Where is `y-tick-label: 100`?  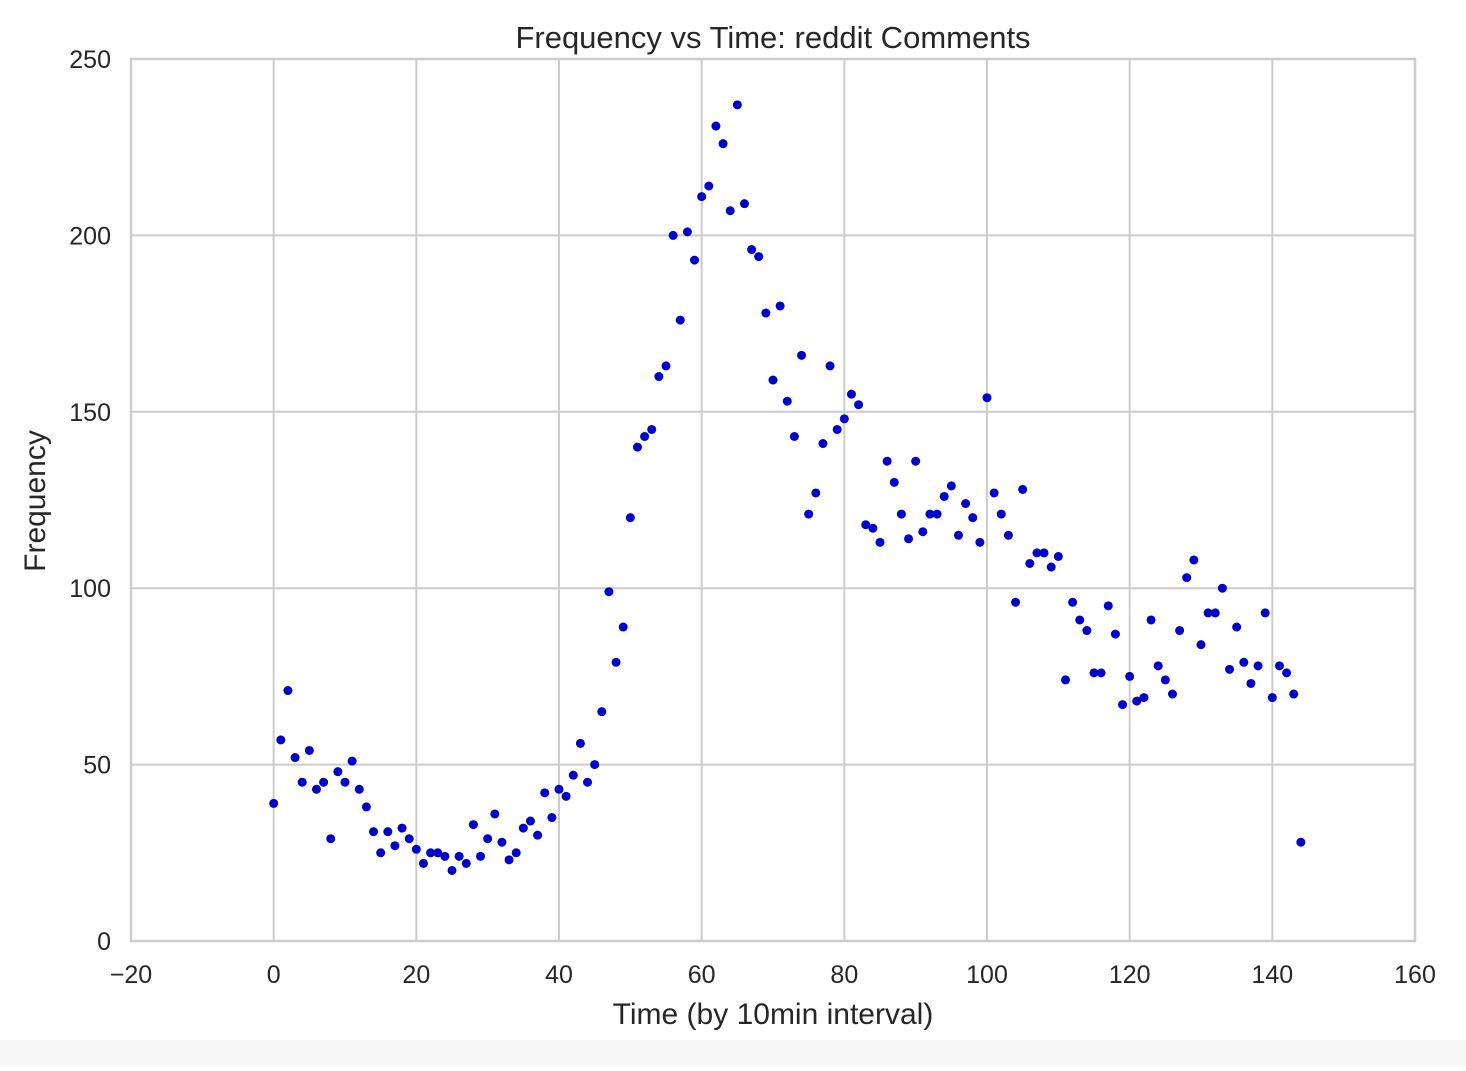
y-tick-label: 100 is located at coordinates (90, 589).